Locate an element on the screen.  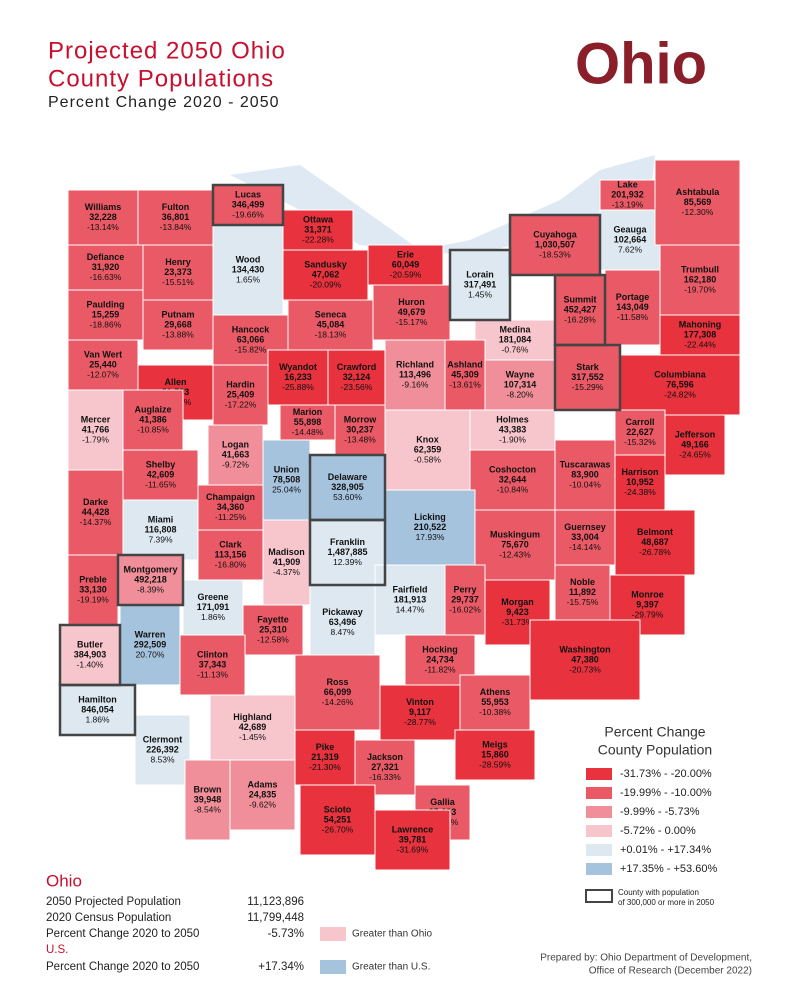
county-name: Erie is located at coordinates (405, 254).